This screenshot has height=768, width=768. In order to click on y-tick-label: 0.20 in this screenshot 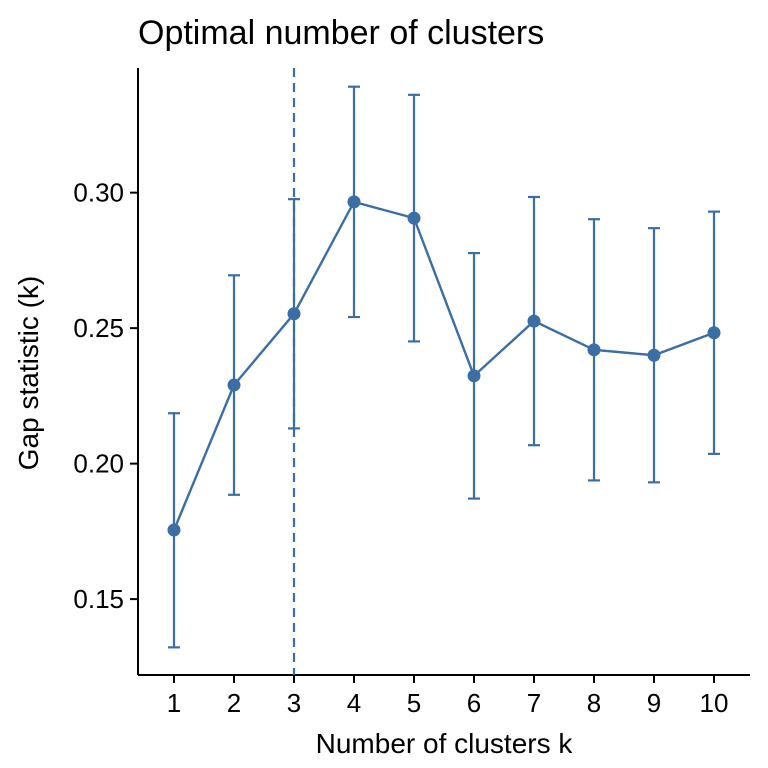, I will do `click(98, 464)`.